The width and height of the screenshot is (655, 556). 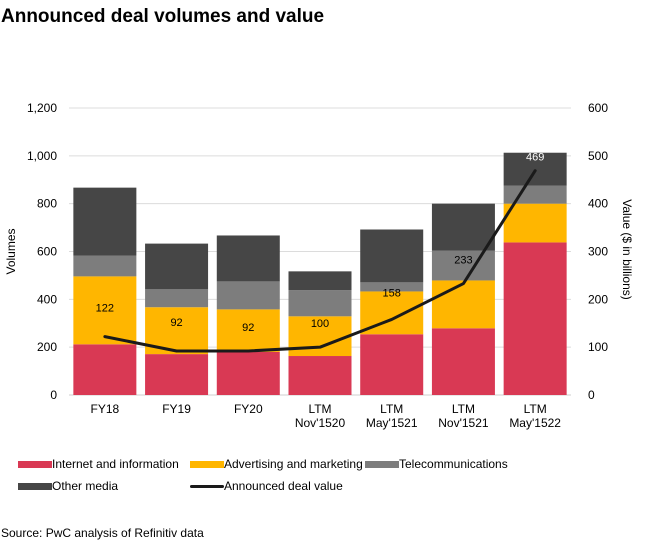 I want to click on legend-swatch-other-media, so click(x=35, y=486).